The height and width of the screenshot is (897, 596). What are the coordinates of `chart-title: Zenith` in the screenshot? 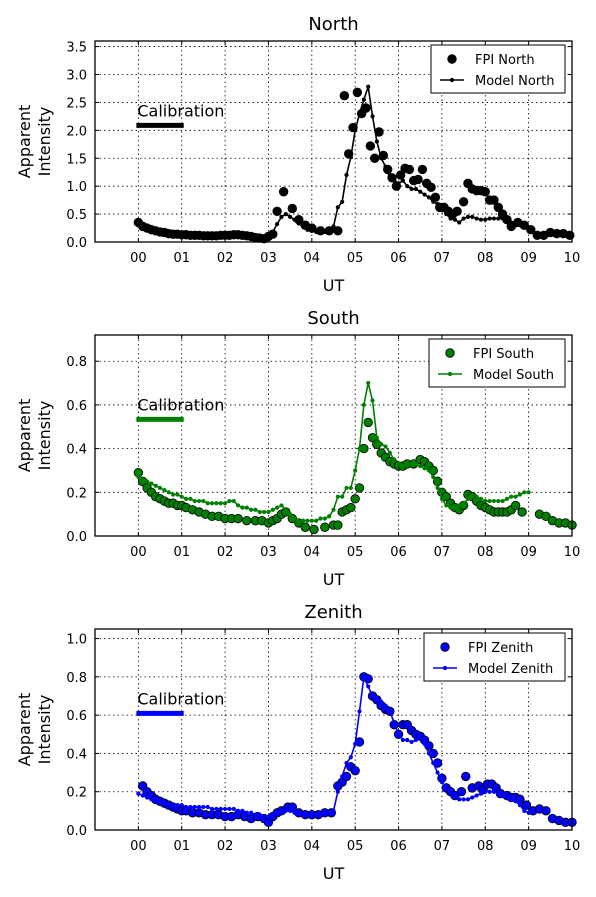 It's located at (333, 612).